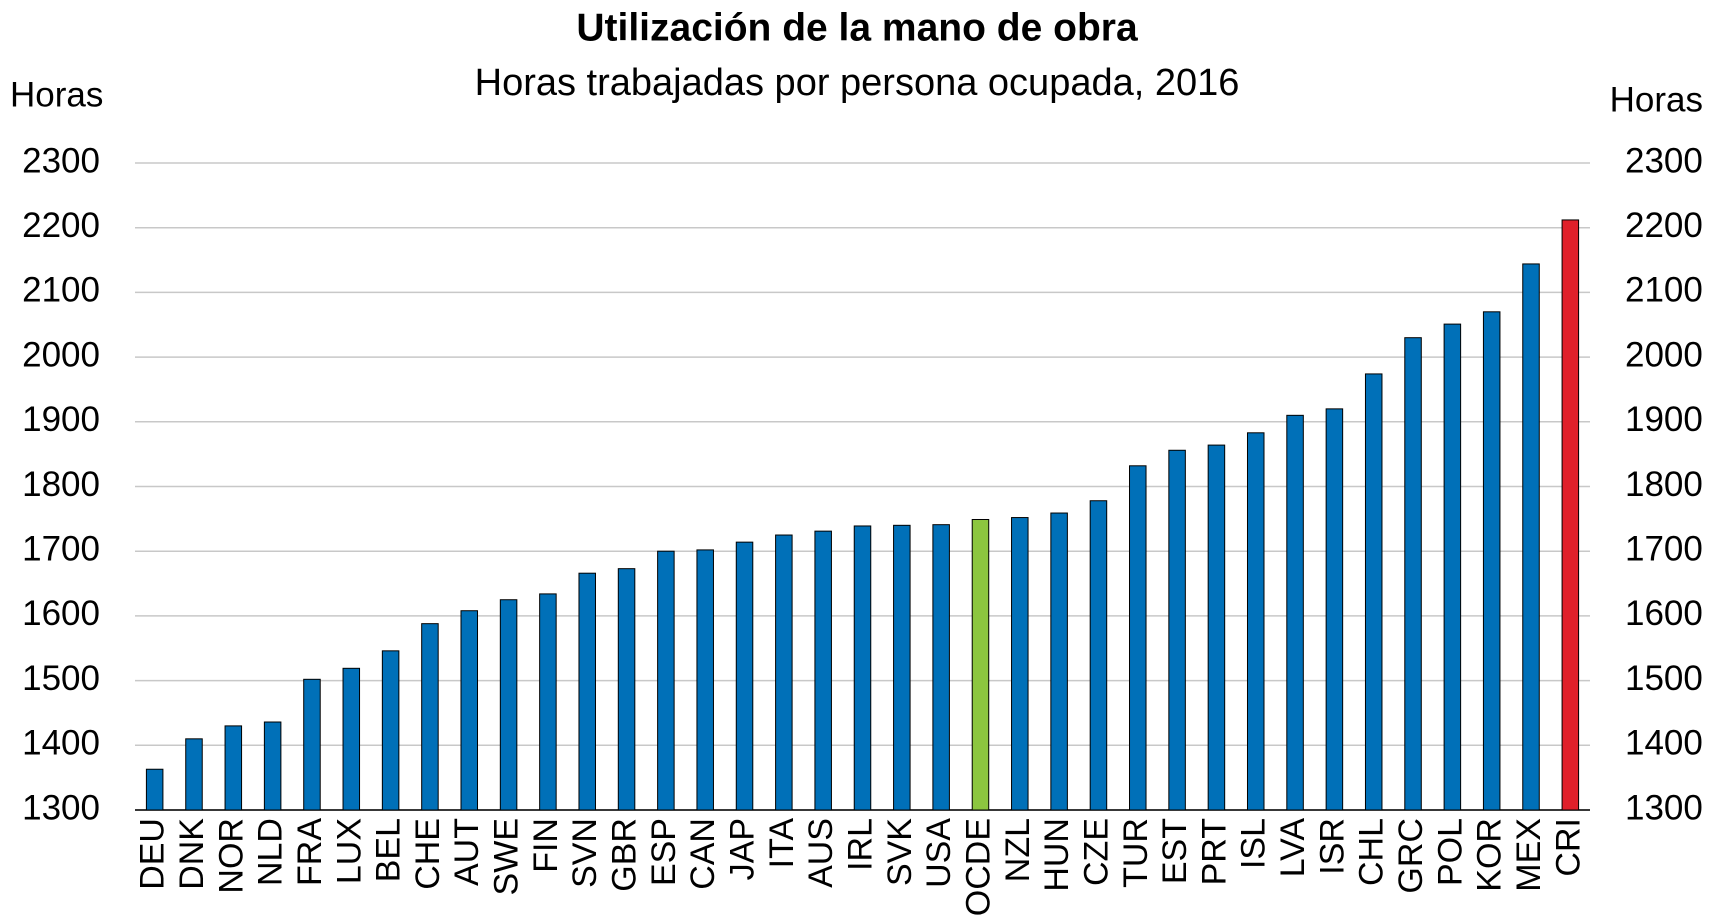  Describe the element at coordinates (1136, 853) in the screenshot. I see `x-tick-label: TUR` at that location.